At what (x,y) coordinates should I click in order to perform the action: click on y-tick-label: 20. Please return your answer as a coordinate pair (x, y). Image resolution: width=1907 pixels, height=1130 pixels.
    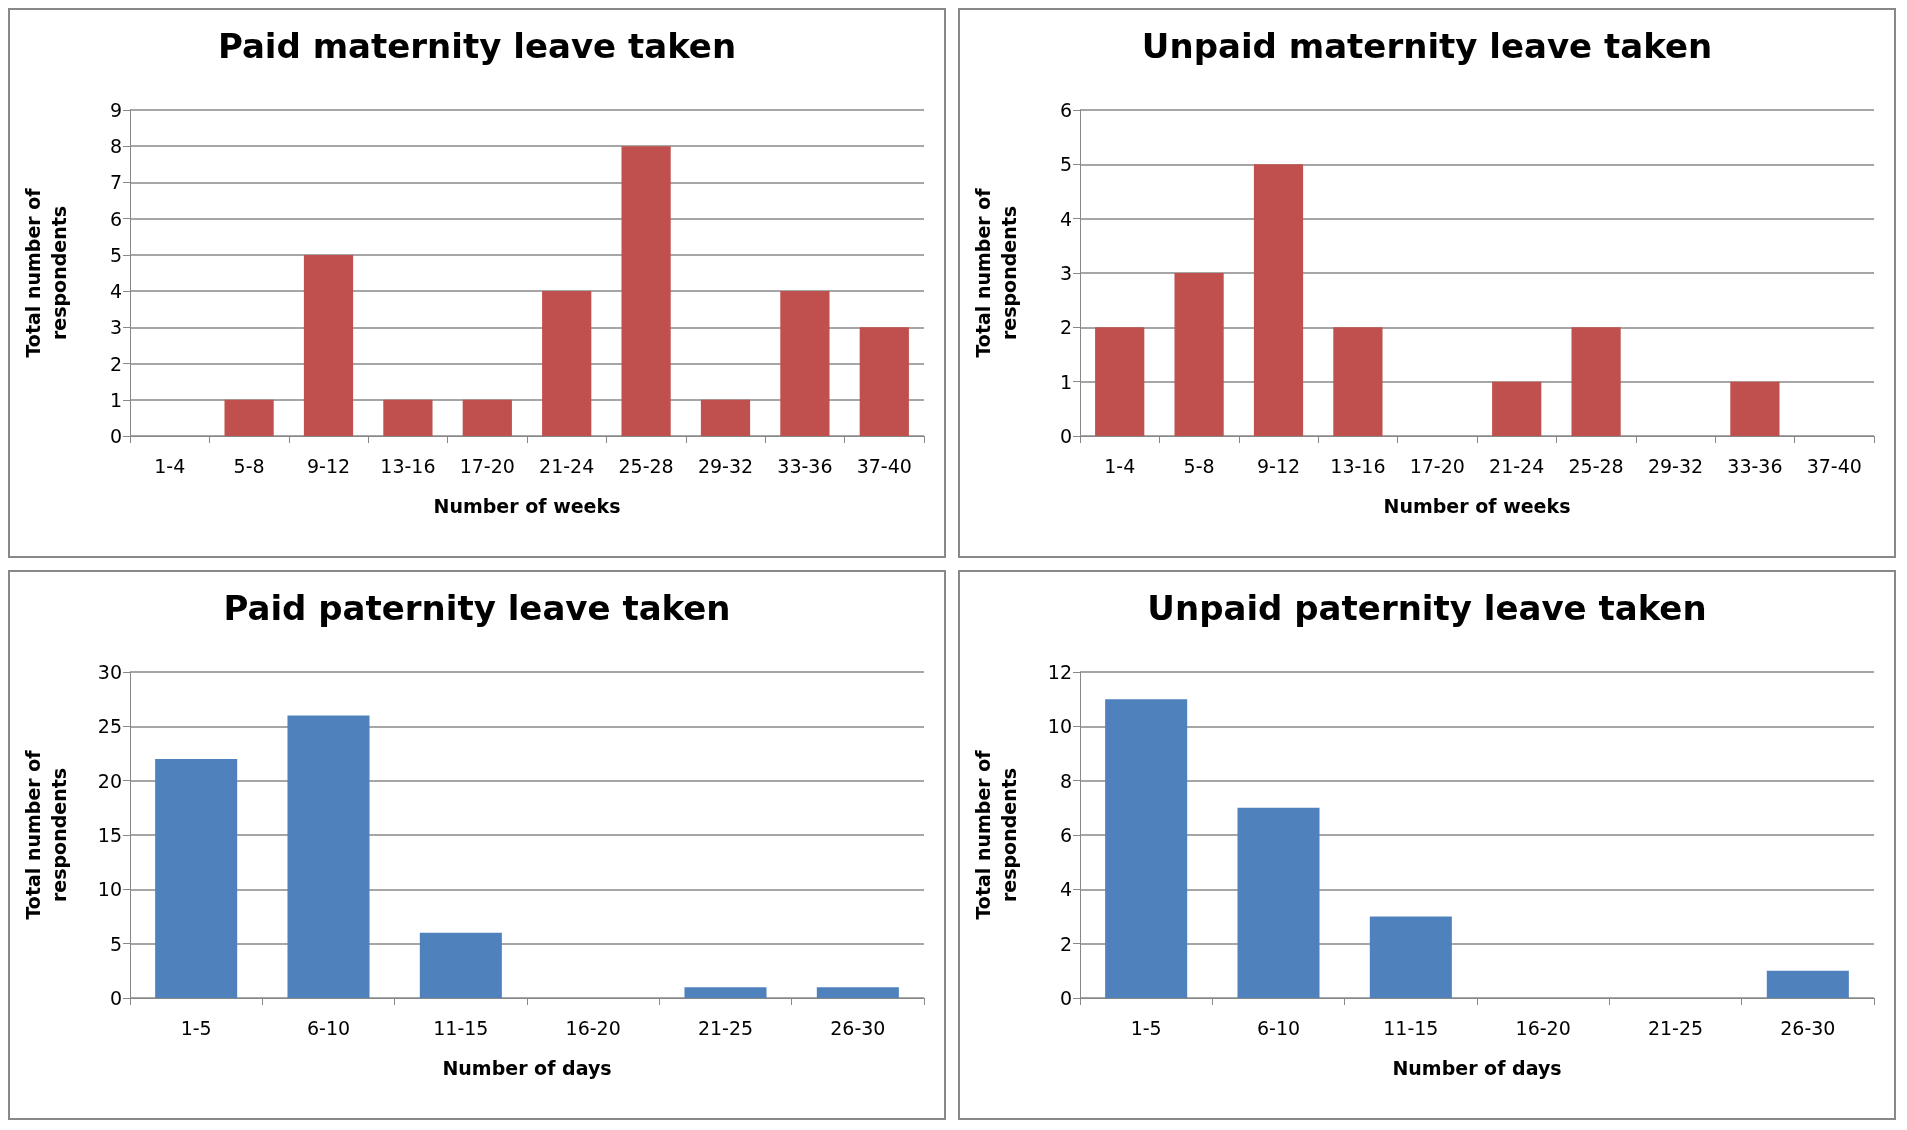
    Looking at the image, I should click on (109, 780).